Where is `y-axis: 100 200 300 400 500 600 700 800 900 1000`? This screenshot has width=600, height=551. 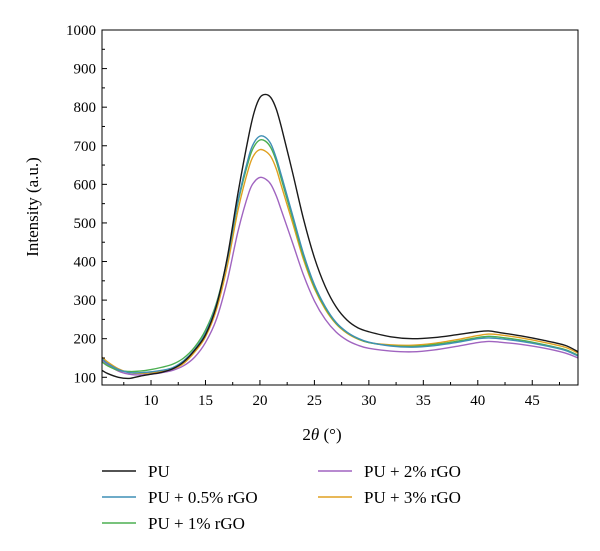 y-axis: 100 200 300 400 500 600 700 800 900 1000 is located at coordinates (86, 204).